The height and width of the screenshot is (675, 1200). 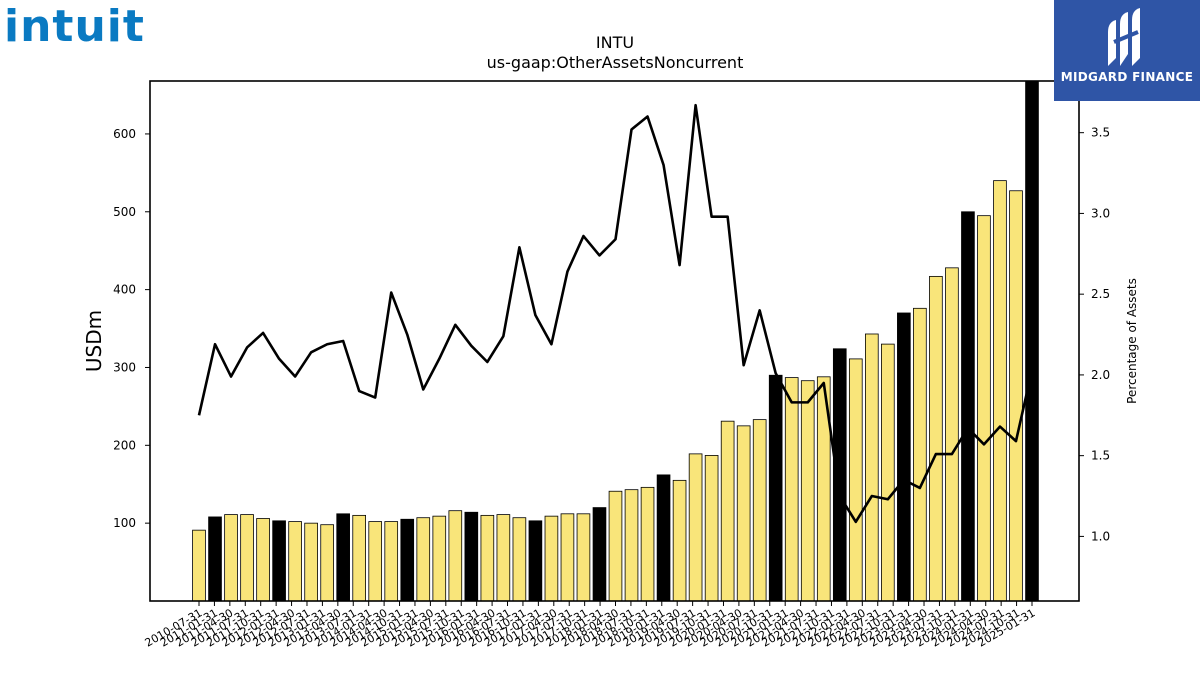 What do you see at coordinates (615, 62) in the screenshot?
I see `chart-subtitle: us-gaap:OtherAssetsNoncurrent` at bounding box center [615, 62].